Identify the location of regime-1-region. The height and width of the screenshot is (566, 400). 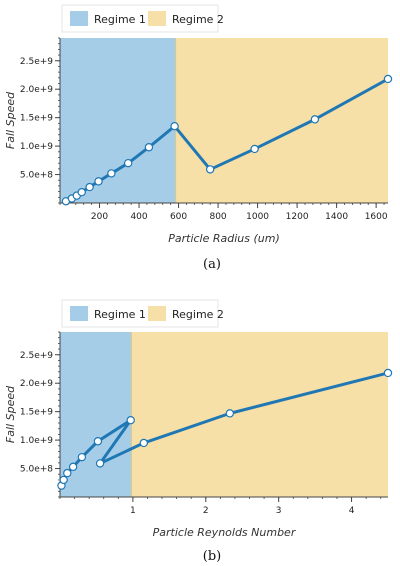
(118, 120).